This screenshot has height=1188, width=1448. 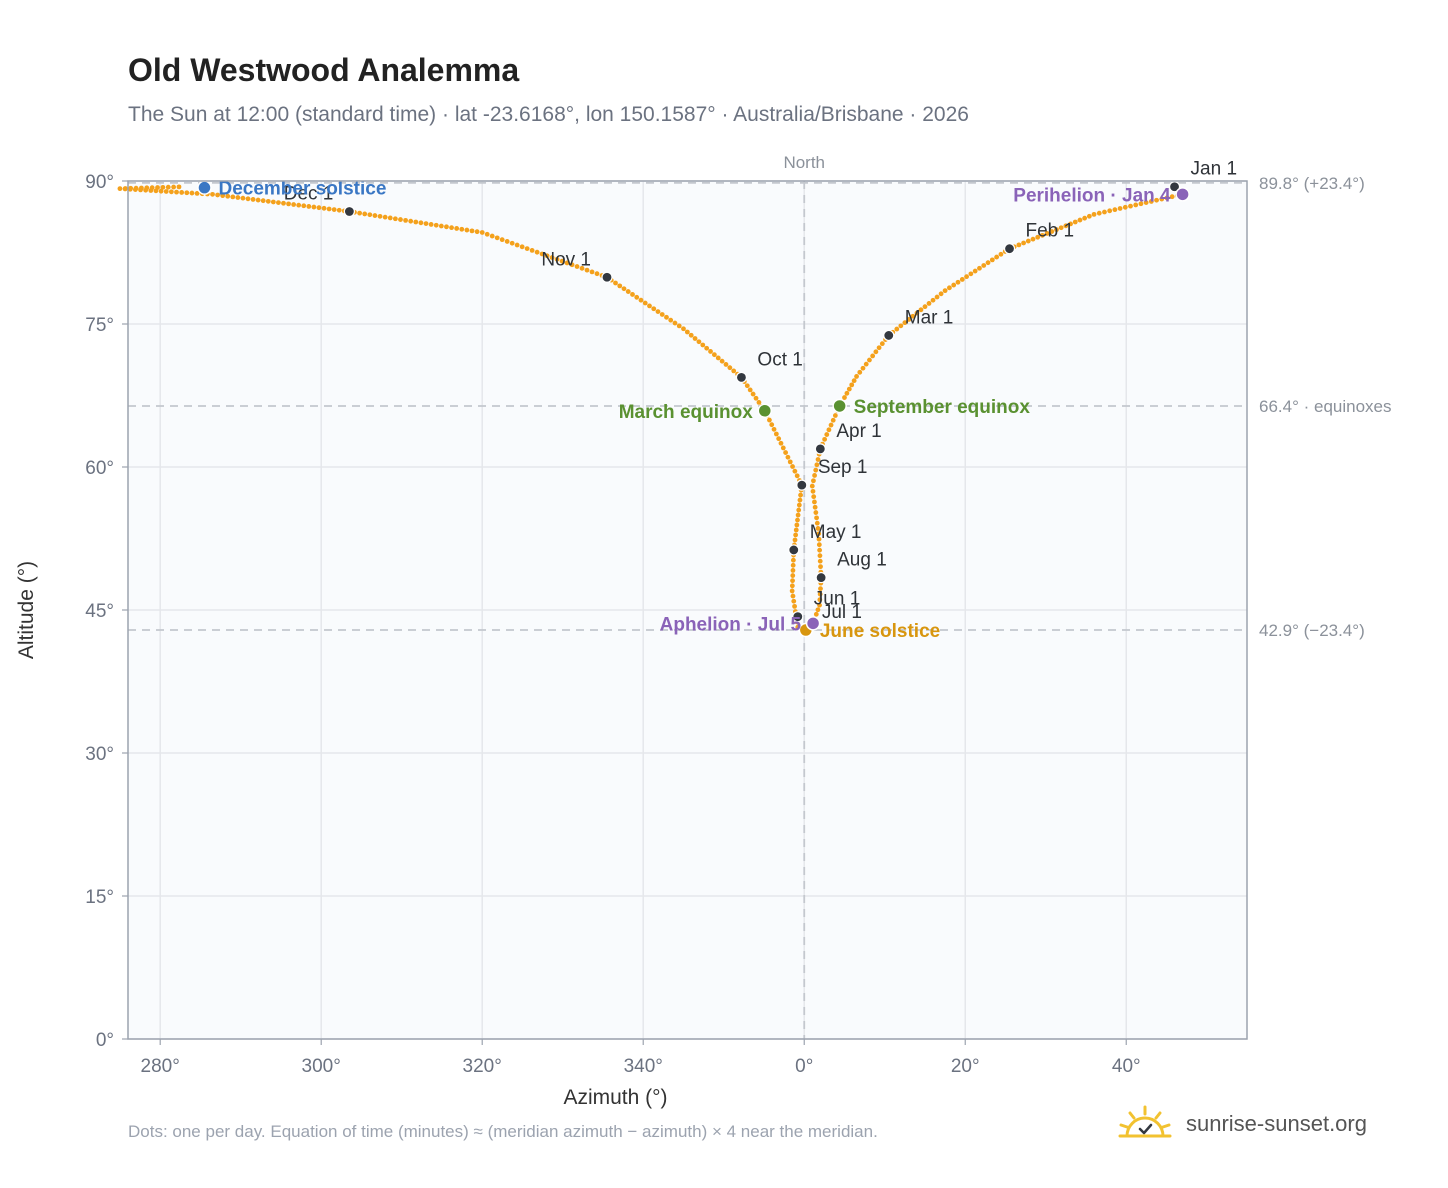 What do you see at coordinates (204, 187) in the screenshot?
I see `event-marker` at bounding box center [204, 187].